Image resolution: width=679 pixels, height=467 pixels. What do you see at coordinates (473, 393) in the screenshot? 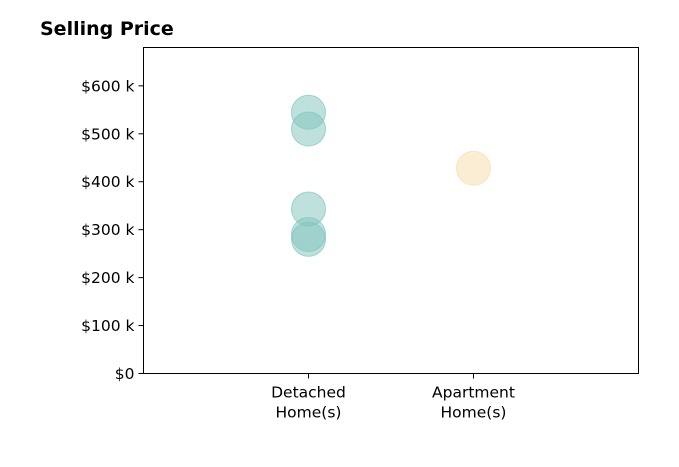
I see `x-tick-label-1-line1: Apartment` at bounding box center [473, 393].